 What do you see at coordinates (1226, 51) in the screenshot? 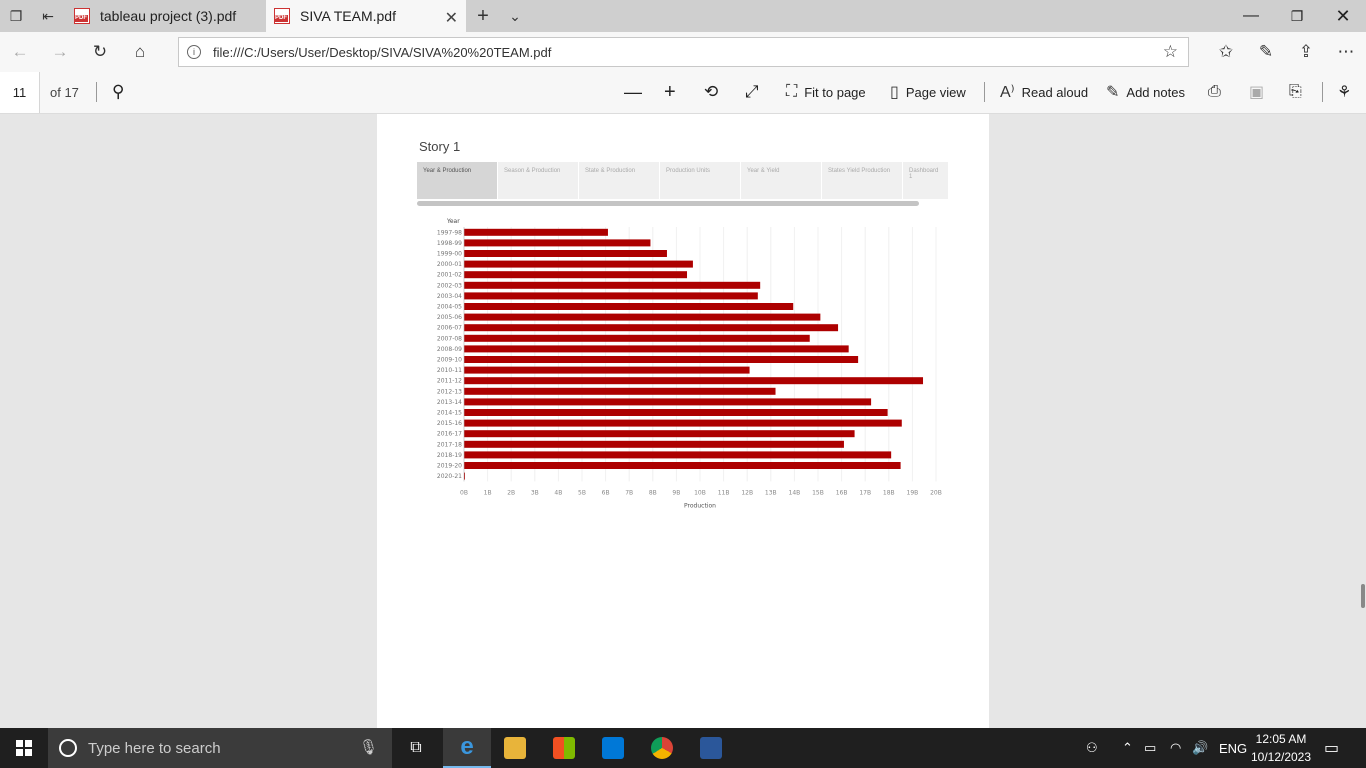
I see `favorites-icon: ✩` at bounding box center [1226, 51].